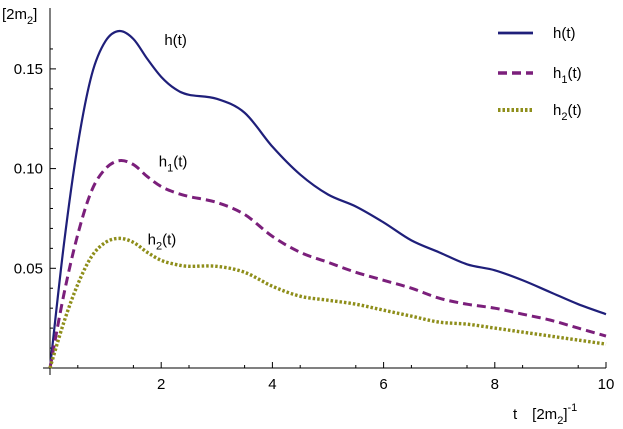 The width and height of the screenshot is (623, 429). Describe the element at coordinates (28, 169) in the screenshot. I see `y-tick-label: 0.10` at that location.